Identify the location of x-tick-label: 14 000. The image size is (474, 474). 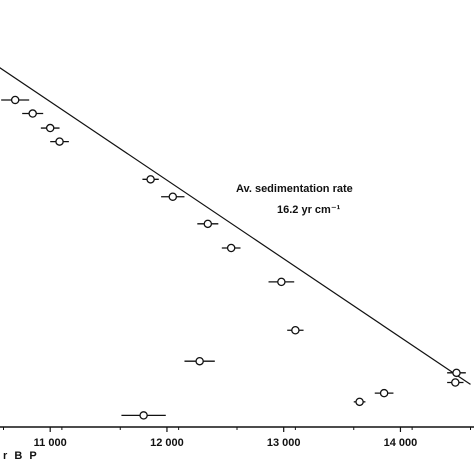
(401, 443).